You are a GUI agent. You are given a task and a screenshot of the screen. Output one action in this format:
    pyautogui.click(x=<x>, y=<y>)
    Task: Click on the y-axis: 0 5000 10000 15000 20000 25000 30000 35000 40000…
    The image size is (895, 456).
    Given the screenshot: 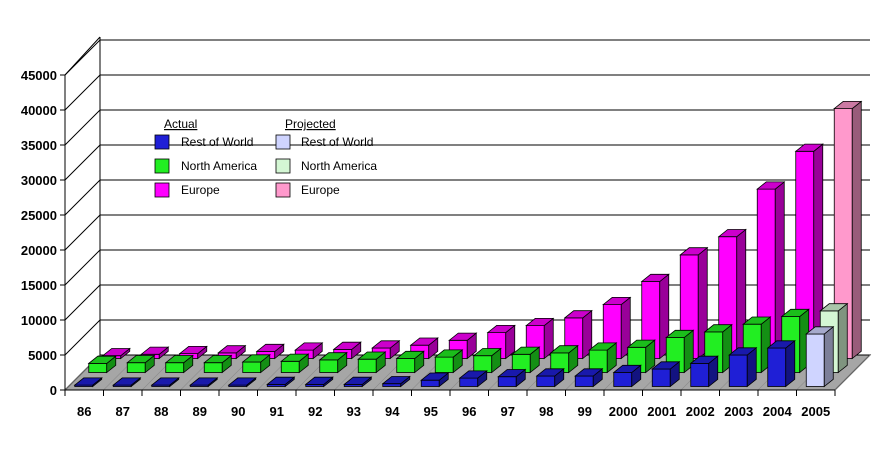 What is the action you would take?
    pyautogui.click(x=43, y=233)
    